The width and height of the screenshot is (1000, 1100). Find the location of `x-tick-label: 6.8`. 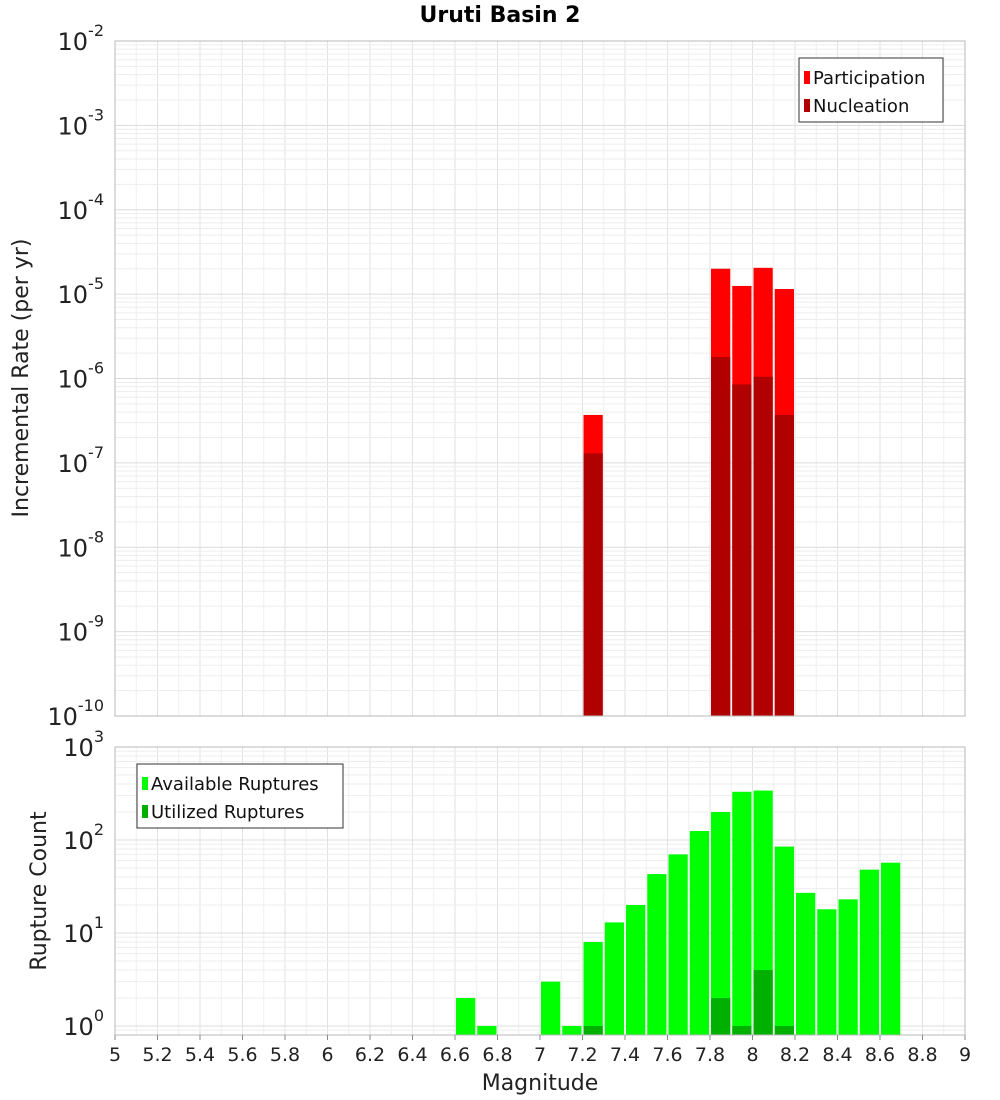

x-tick-label: 6.8 is located at coordinates (497, 1055).